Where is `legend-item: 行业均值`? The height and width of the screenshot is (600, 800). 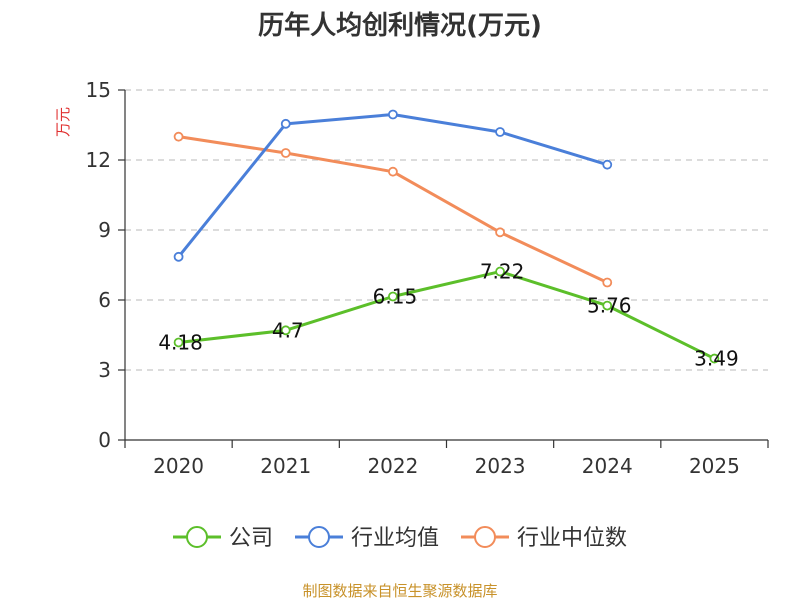 legend-item: 行业均值 is located at coordinates (367, 538).